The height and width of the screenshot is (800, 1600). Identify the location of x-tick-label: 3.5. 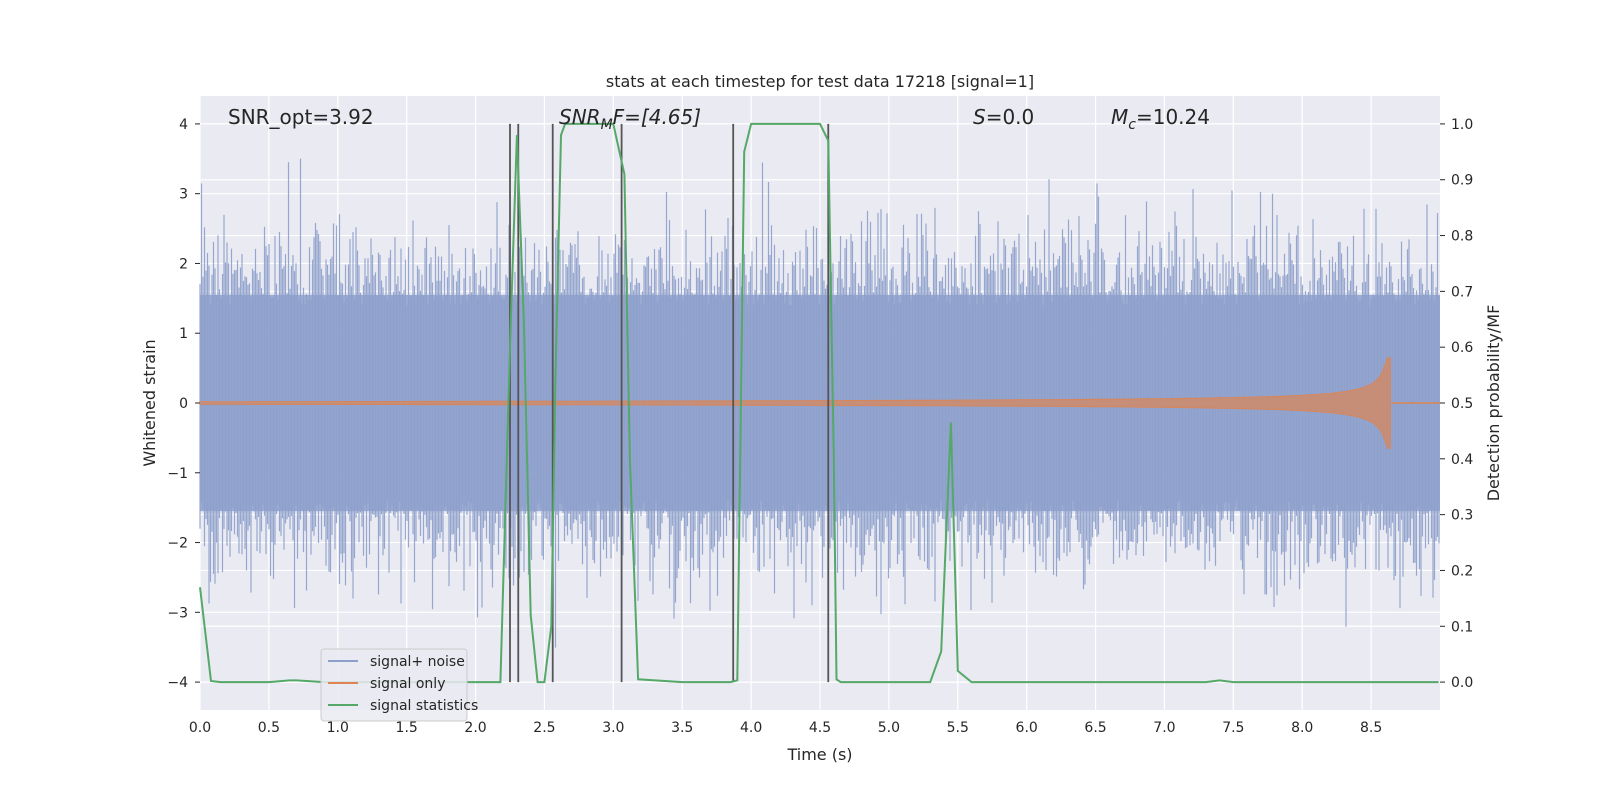
(682, 728).